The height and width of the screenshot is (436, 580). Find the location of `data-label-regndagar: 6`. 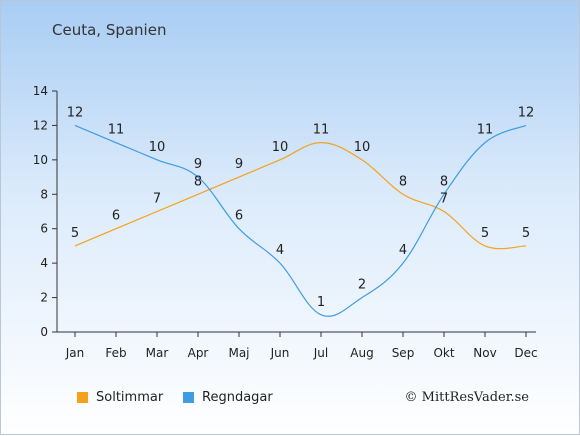

data-label-regndagar: 6 is located at coordinates (239, 216).